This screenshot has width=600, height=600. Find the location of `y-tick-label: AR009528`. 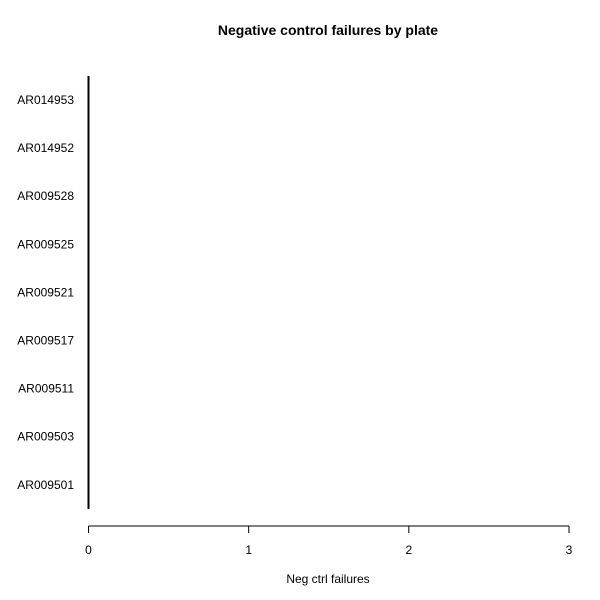

y-tick-label: AR009528 is located at coordinates (45, 196).